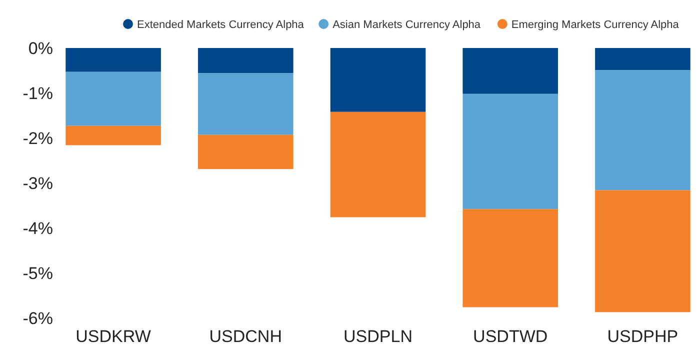 The image size is (700, 350). What do you see at coordinates (245, 336) in the screenshot?
I see `x-tick-label: USDCNH` at bounding box center [245, 336].